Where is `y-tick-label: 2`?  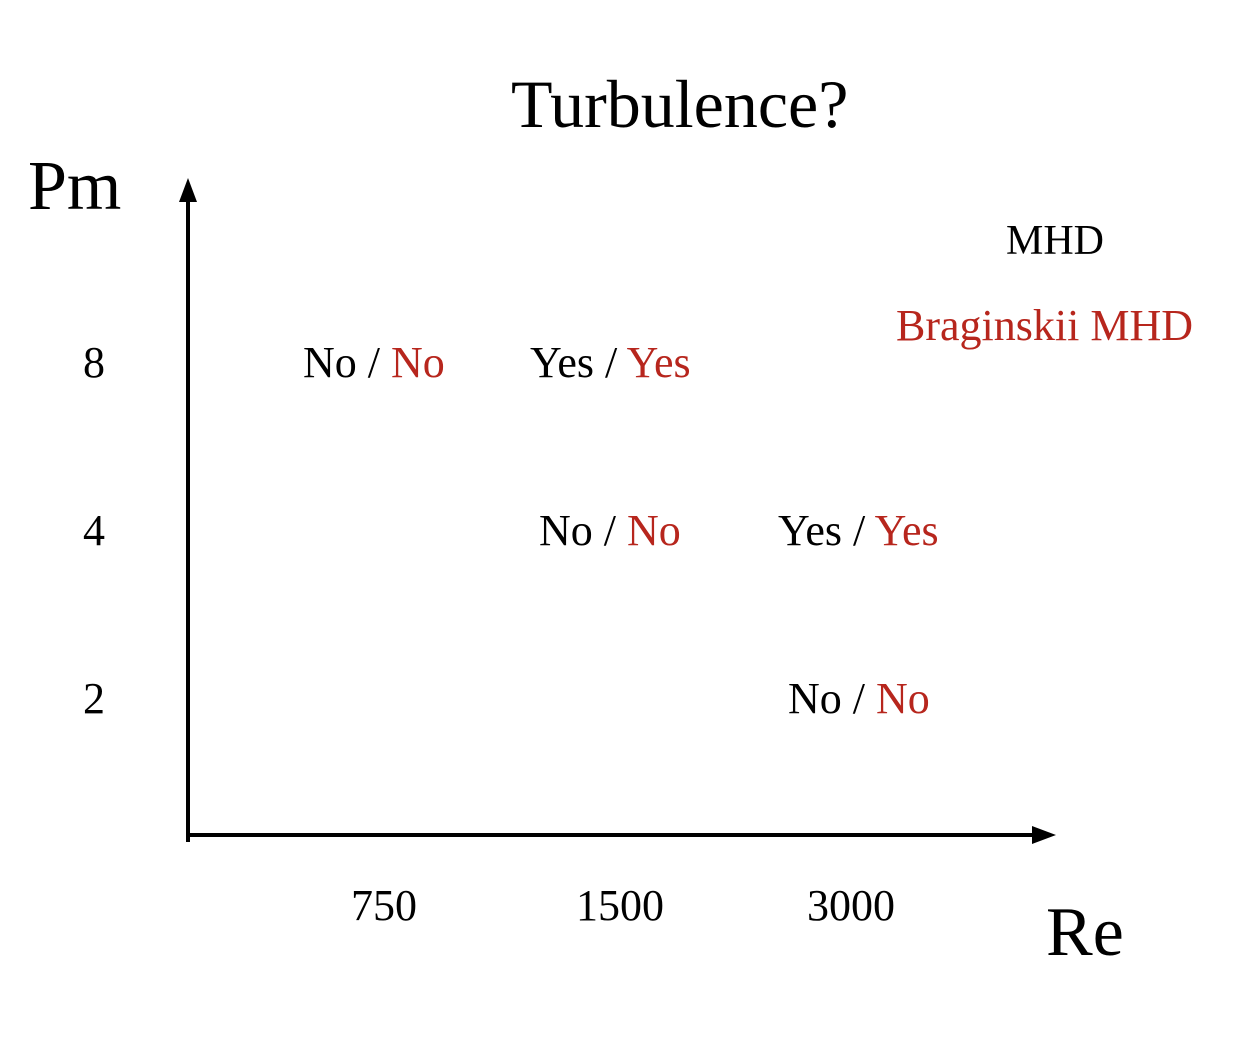
y-tick-label: 2 is located at coordinates (94, 698).